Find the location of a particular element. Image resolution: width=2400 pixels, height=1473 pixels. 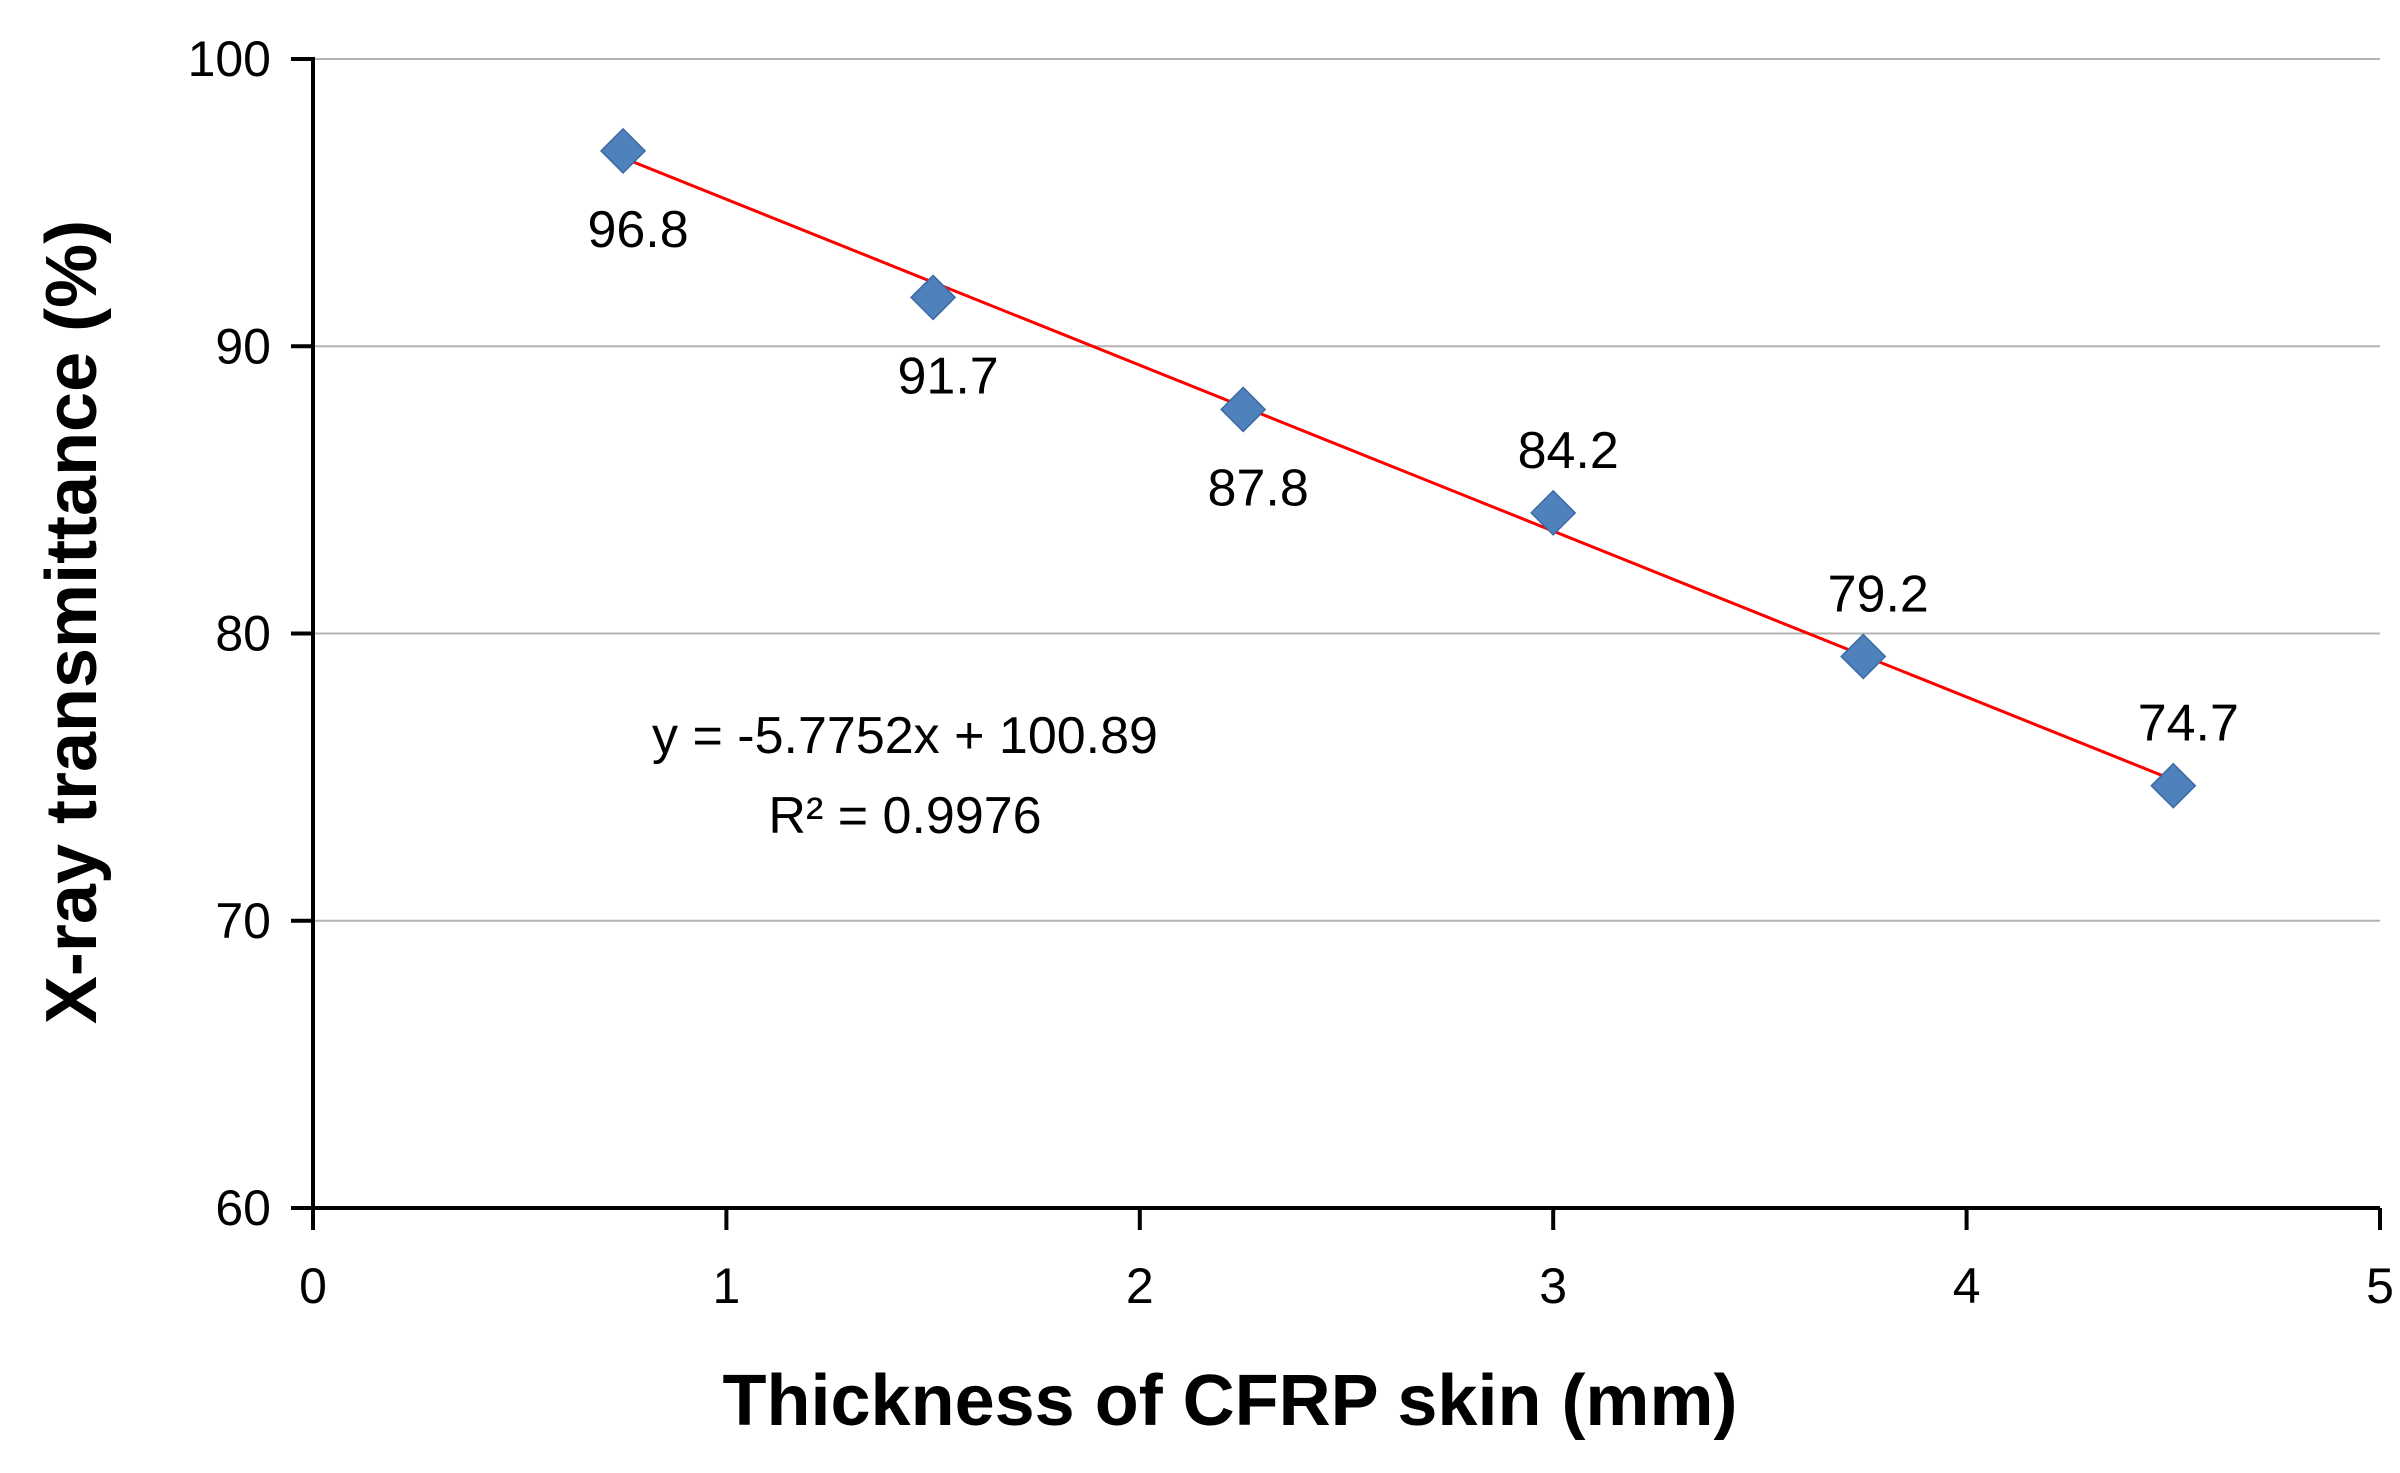

data-label: 87.8 is located at coordinates (1258, 488).